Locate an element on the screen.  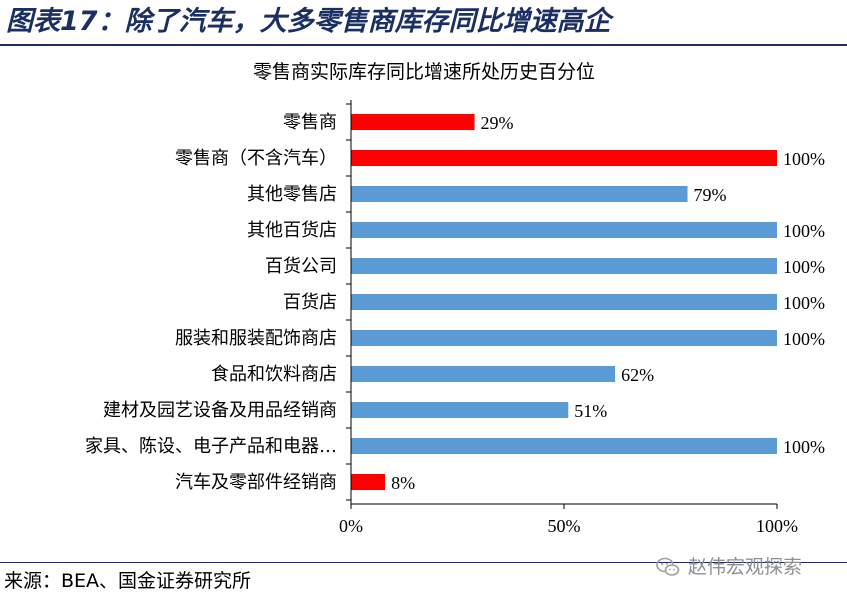
figure-title: 图表17：除了汽车，大多零售商库存同比增速高企 is located at coordinates (308, 21).